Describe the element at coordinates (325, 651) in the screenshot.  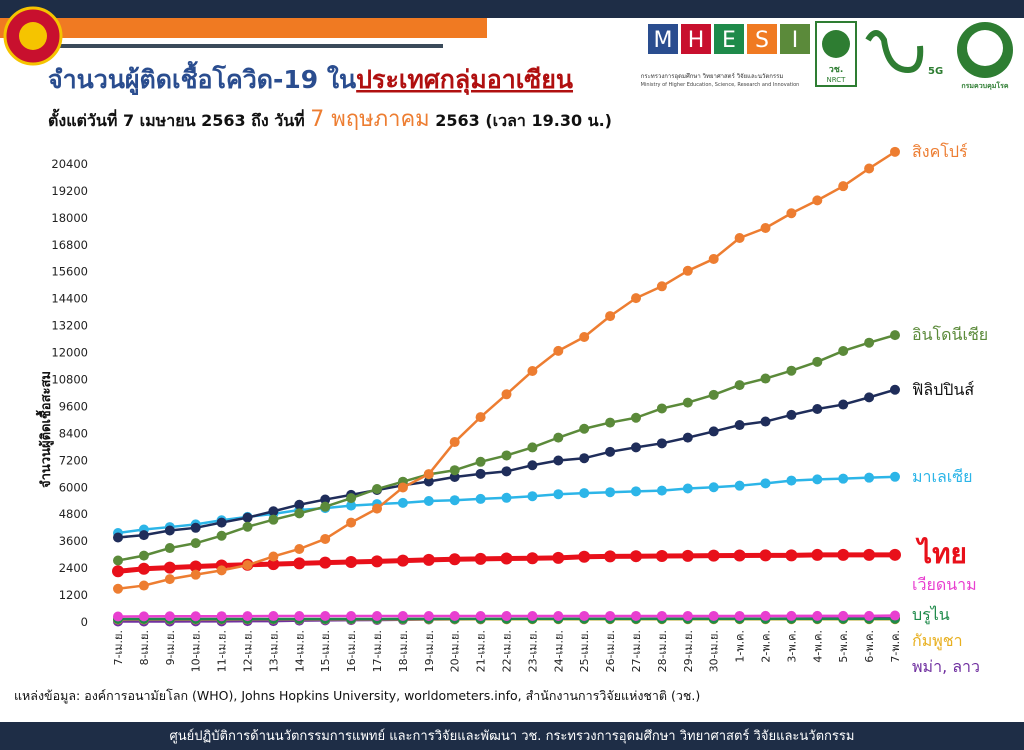
I see `x-tick-label: 15-เม.ย.` at that location.